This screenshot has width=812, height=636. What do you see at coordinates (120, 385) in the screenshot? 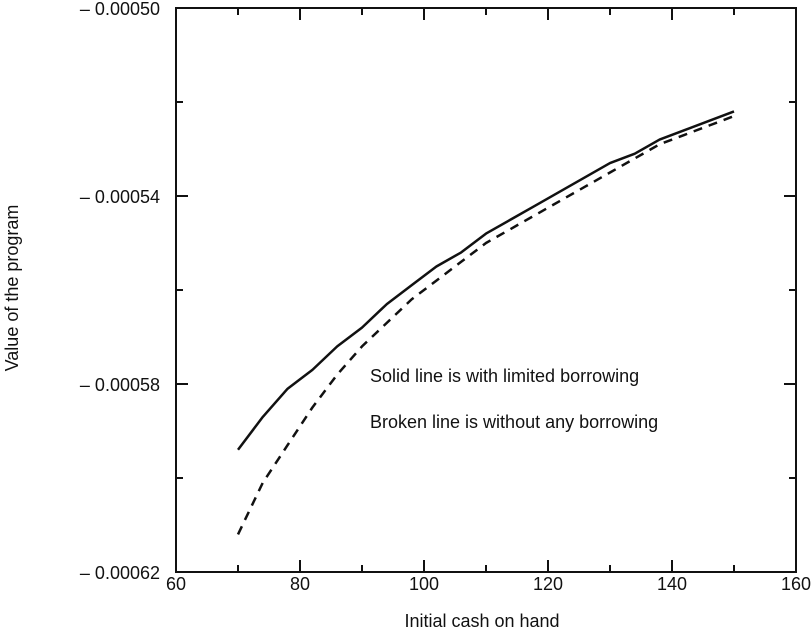
I see `y-tick-label: – 0.00058` at bounding box center [120, 385].